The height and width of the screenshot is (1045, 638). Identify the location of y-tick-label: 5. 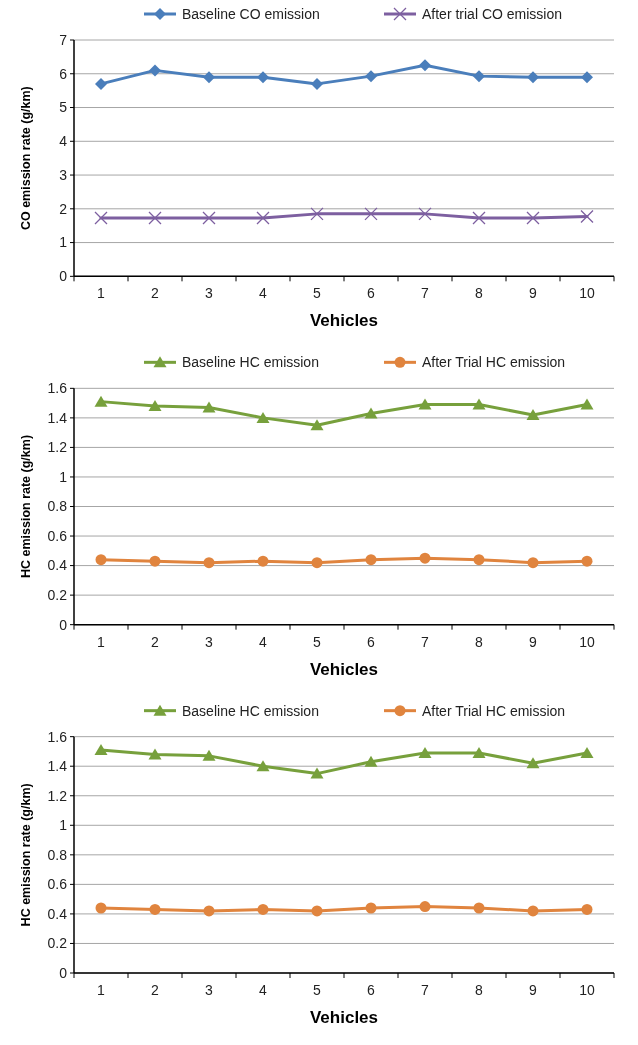
(63, 107).